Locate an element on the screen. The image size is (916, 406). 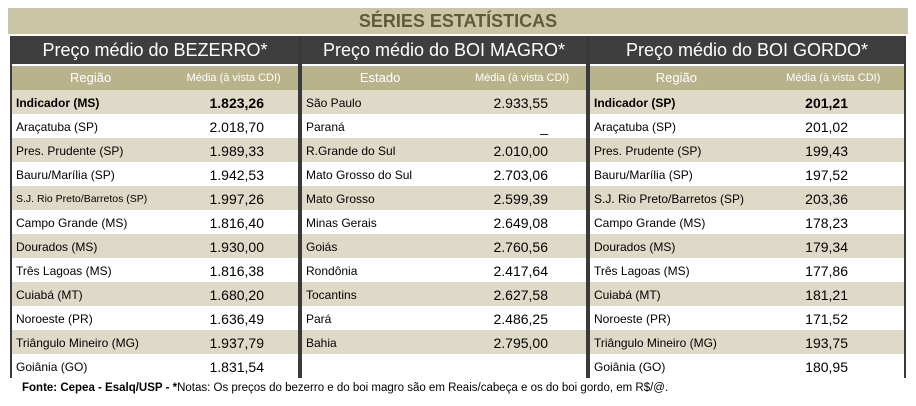
row-value: 171,52 is located at coordinates (826, 319).